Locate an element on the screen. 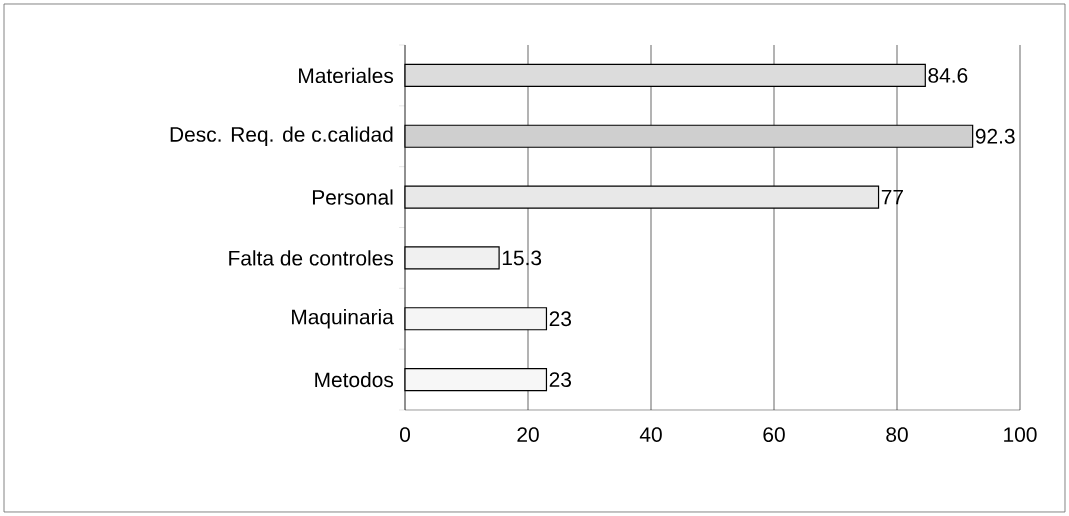 Image resolution: width=1069 pixels, height=516 pixels. y-tick-label: Maquinaria is located at coordinates (343, 318).